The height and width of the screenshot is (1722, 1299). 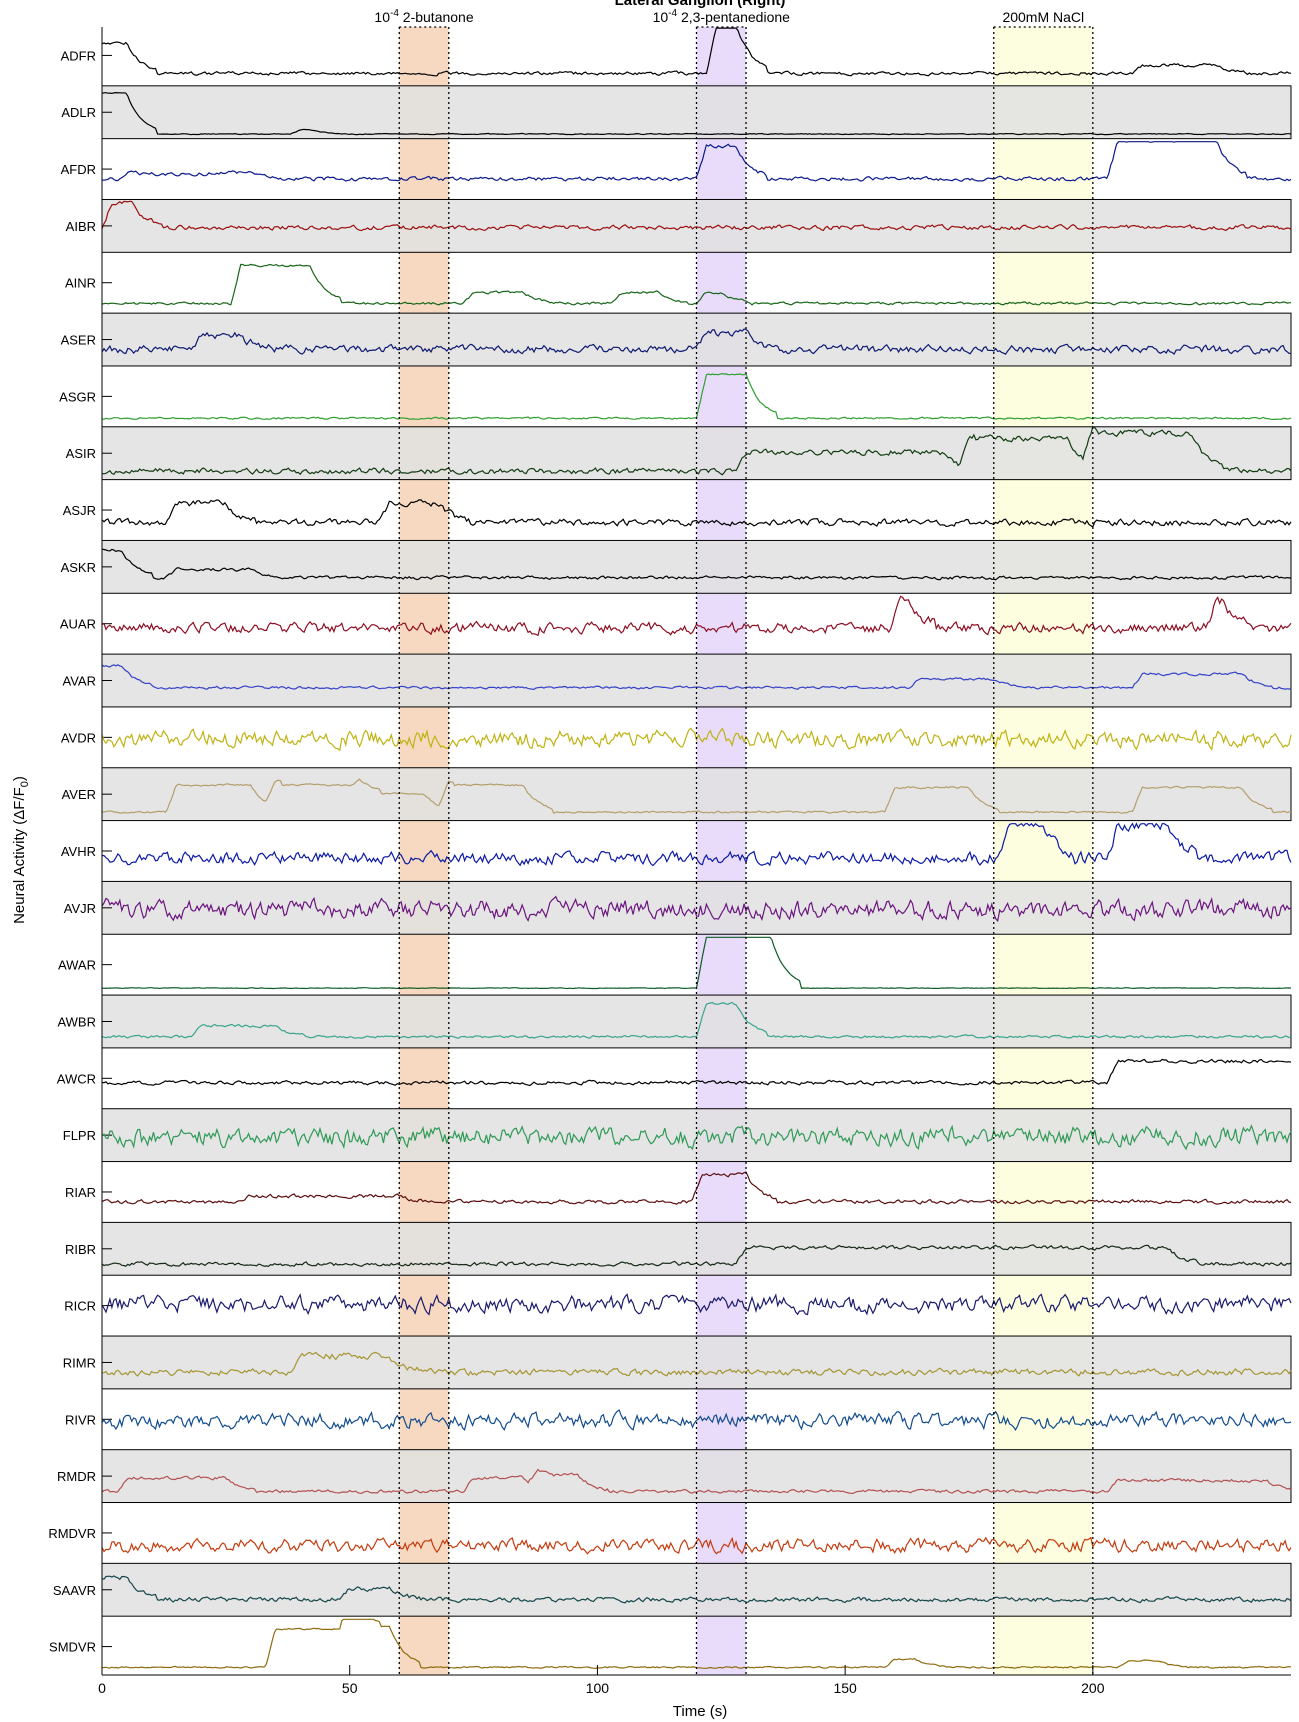 I want to click on neuron-label: AFDR, so click(x=78, y=169).